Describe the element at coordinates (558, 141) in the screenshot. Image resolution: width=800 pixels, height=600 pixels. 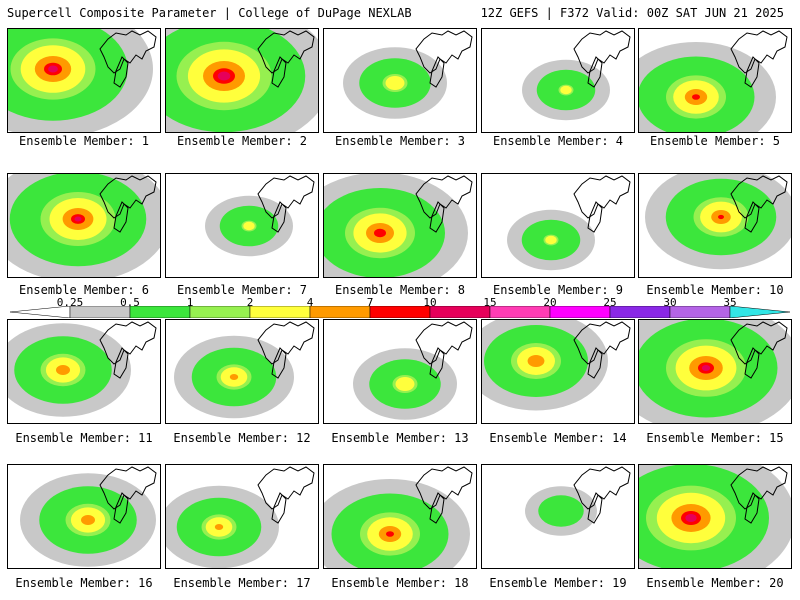
I see `member-label: Ensemble Member: 4` at that location.